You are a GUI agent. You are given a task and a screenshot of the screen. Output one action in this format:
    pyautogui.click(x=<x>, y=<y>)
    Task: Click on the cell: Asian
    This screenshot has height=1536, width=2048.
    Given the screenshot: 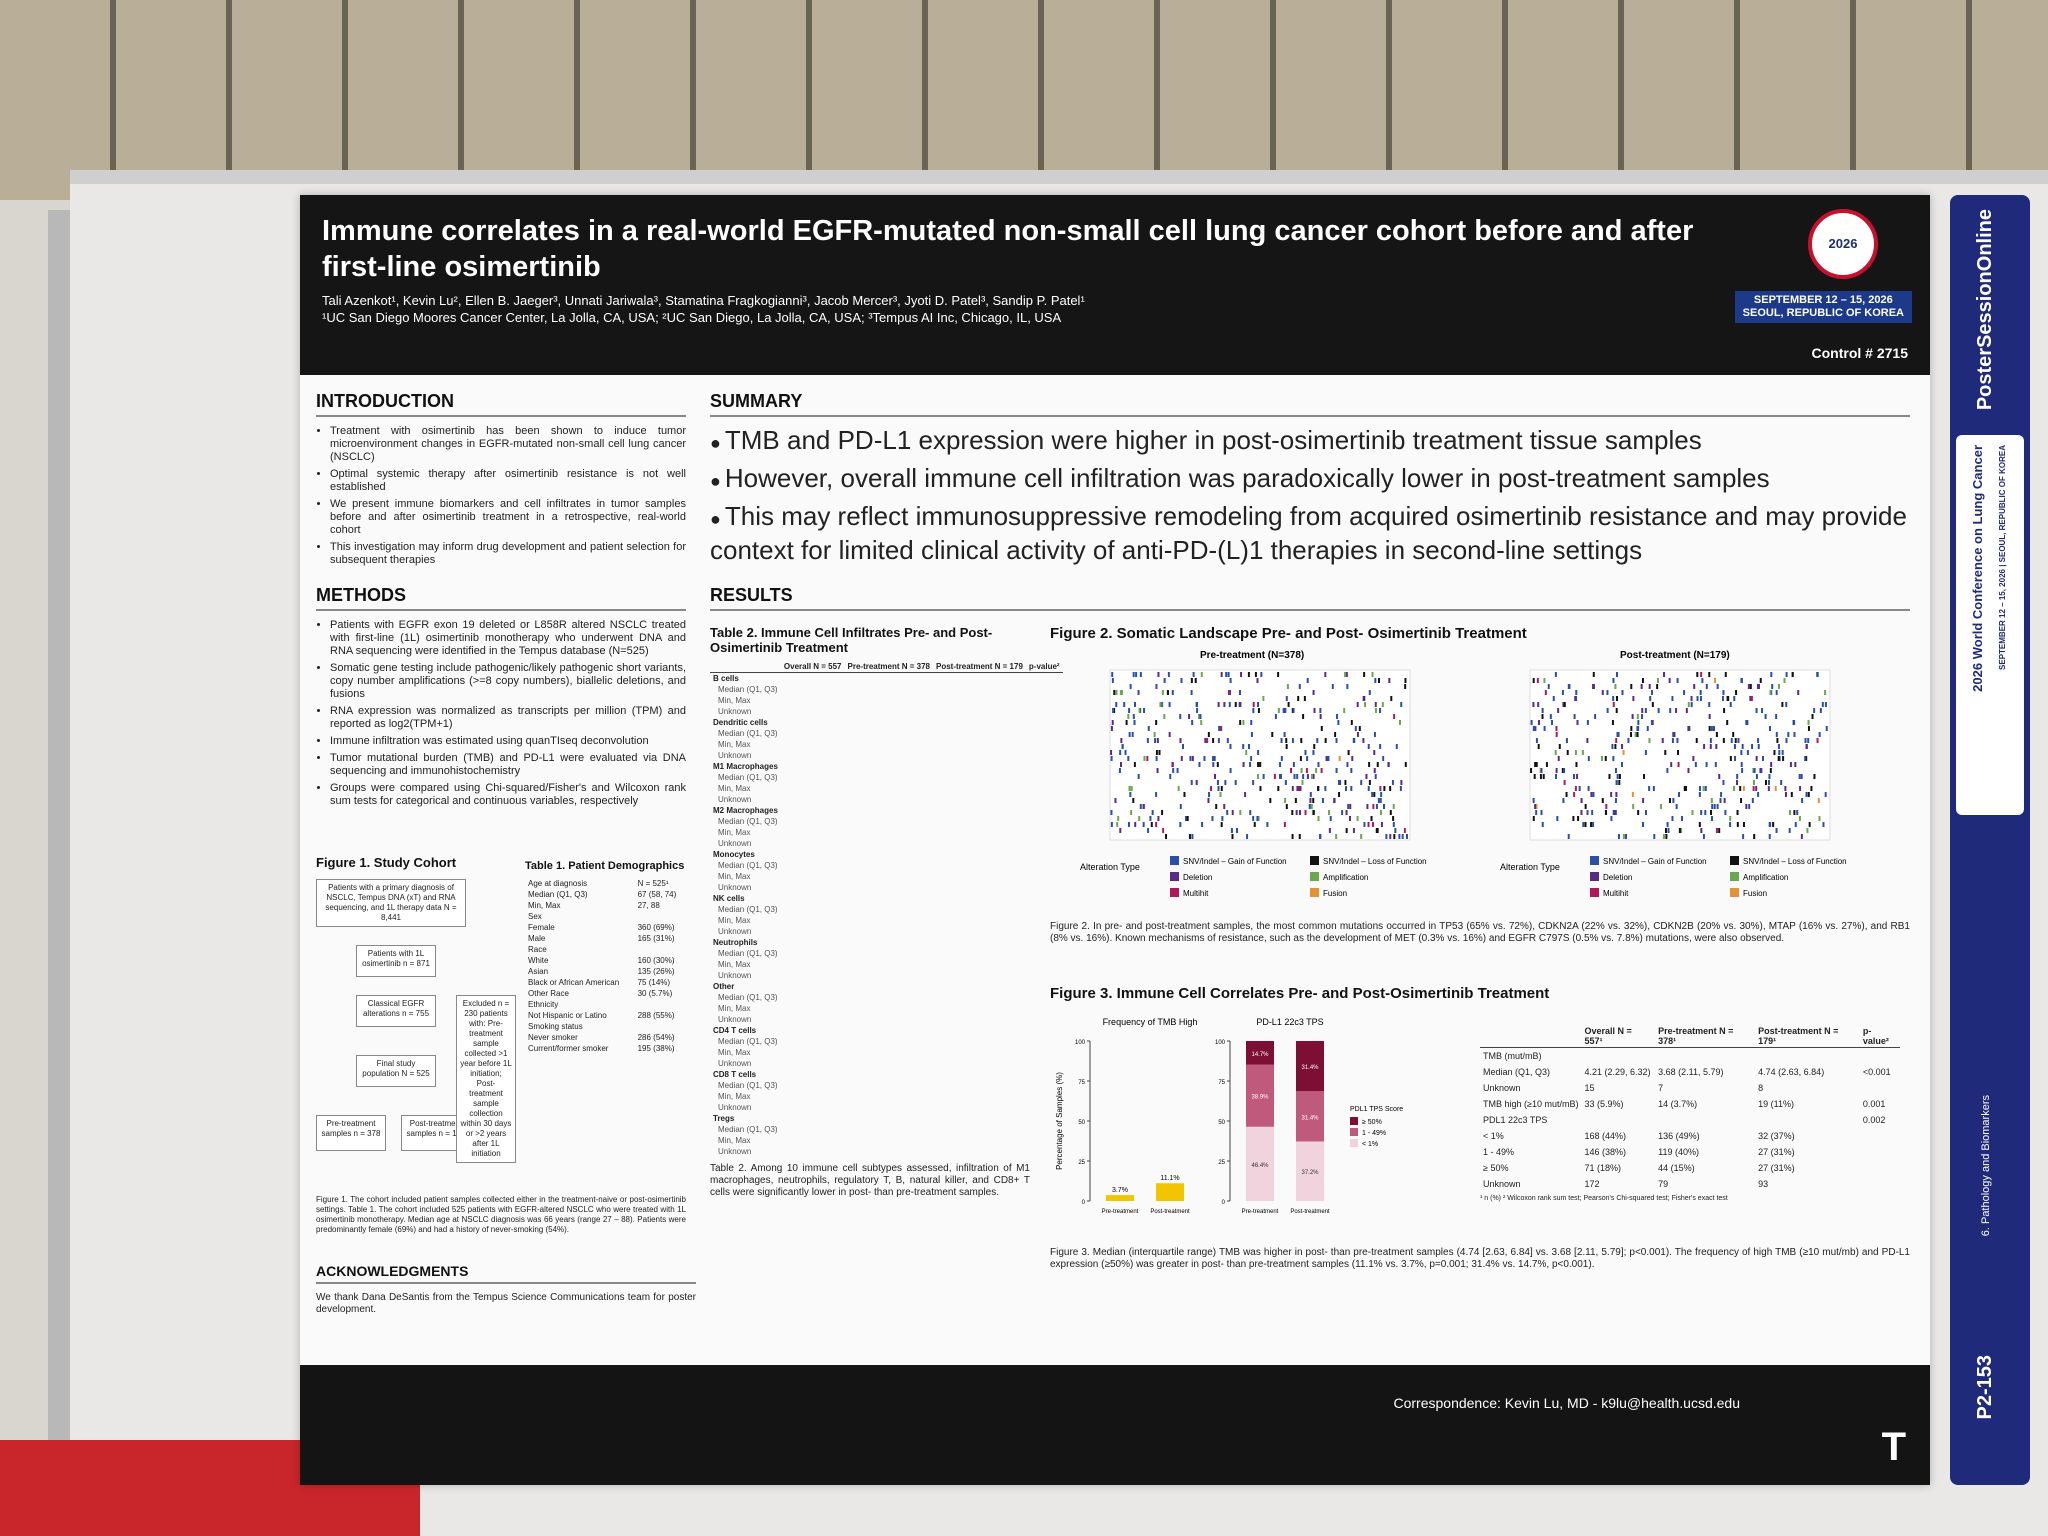 What is the action you would take?
    pyautogui.click(x=538, y=971)
    